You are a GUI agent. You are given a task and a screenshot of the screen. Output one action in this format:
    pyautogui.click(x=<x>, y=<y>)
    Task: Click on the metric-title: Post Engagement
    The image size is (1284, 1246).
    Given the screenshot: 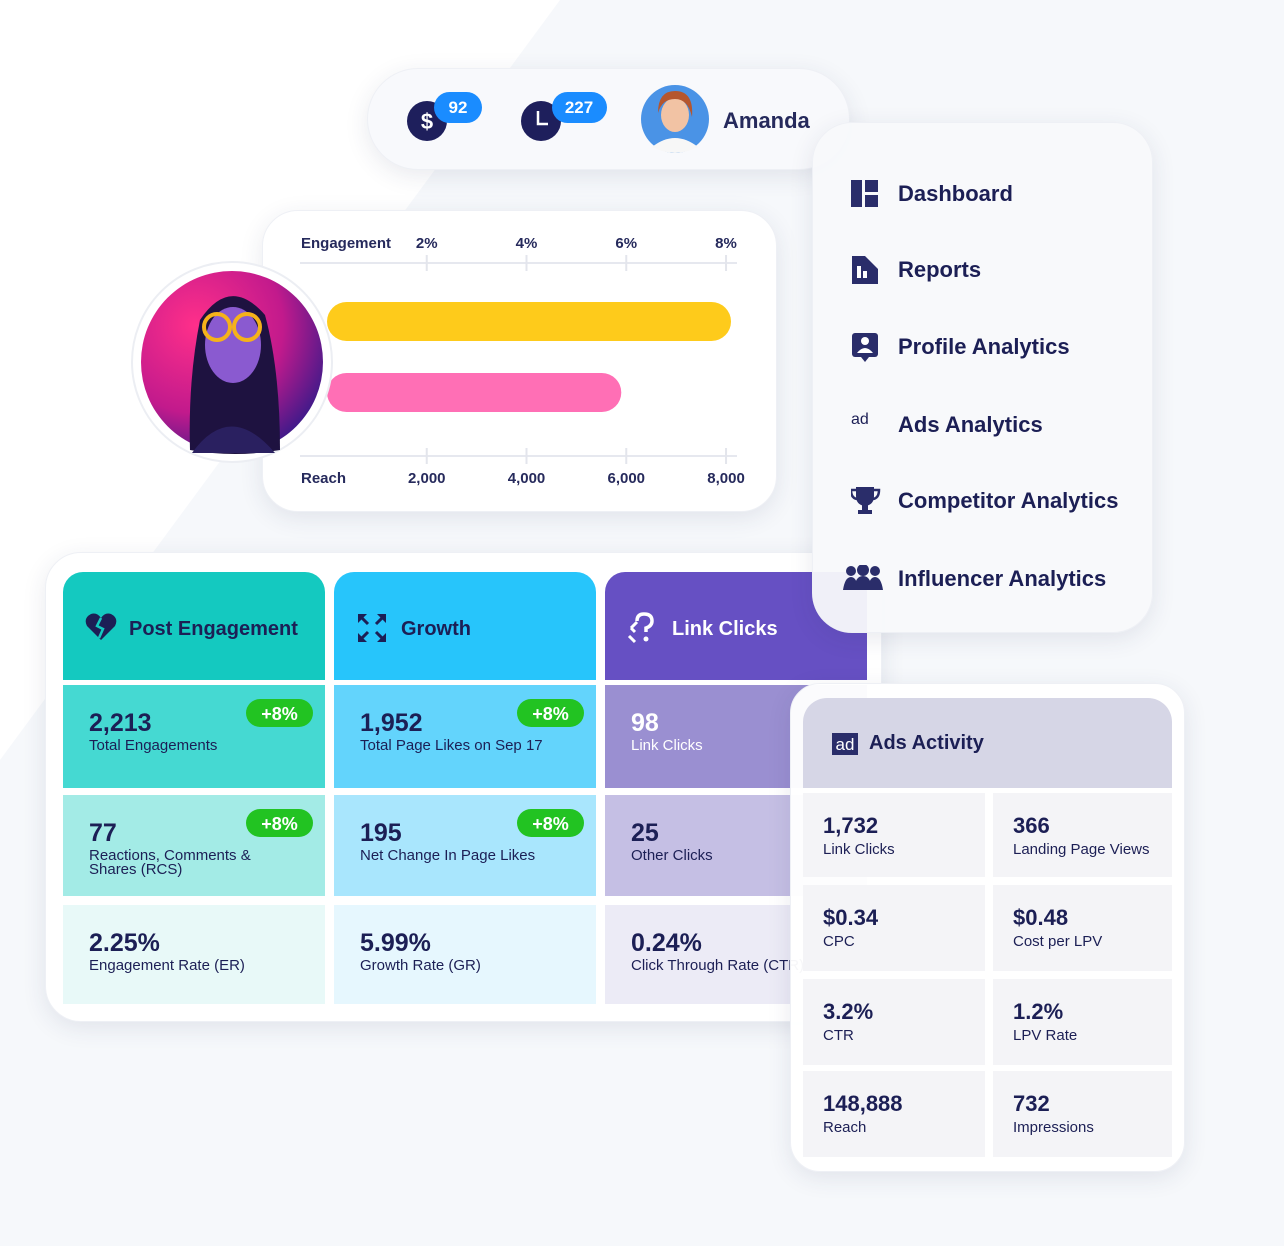 What is the action you would take?
    pyautogui.click(x=213, y=629)
    